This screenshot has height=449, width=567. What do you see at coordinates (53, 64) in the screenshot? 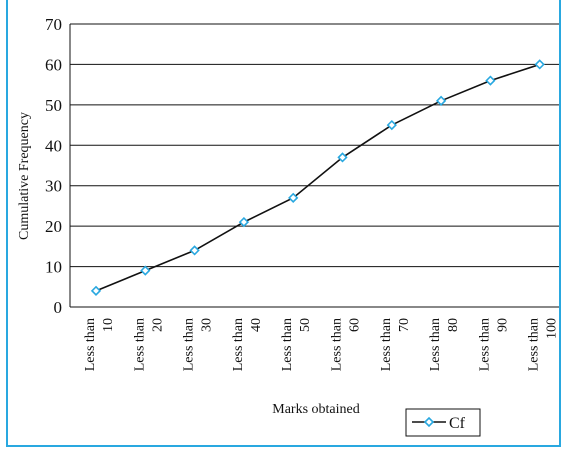
I see `y-tick-label: 60` at bounding box center [53, 64].